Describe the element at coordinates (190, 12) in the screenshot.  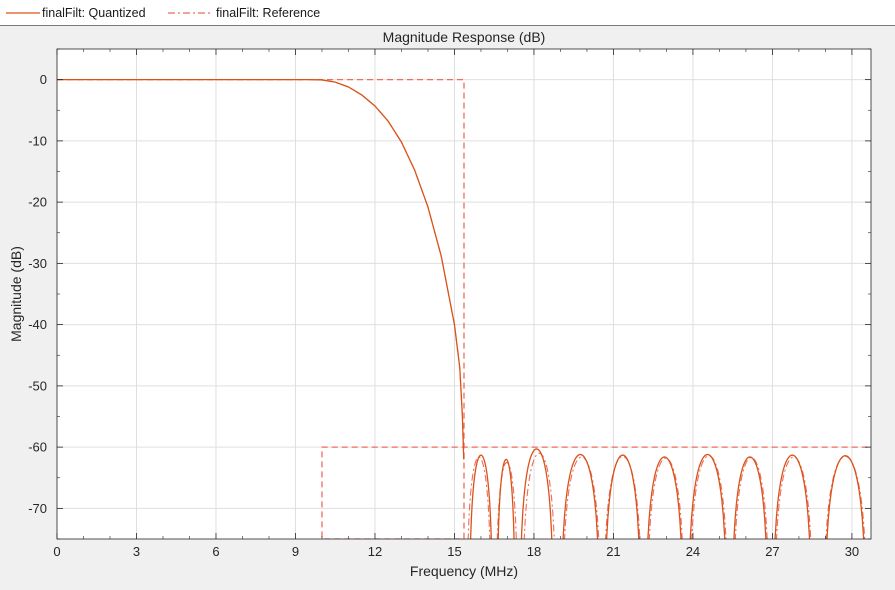
I see `dashdot-line-icon` at that location.